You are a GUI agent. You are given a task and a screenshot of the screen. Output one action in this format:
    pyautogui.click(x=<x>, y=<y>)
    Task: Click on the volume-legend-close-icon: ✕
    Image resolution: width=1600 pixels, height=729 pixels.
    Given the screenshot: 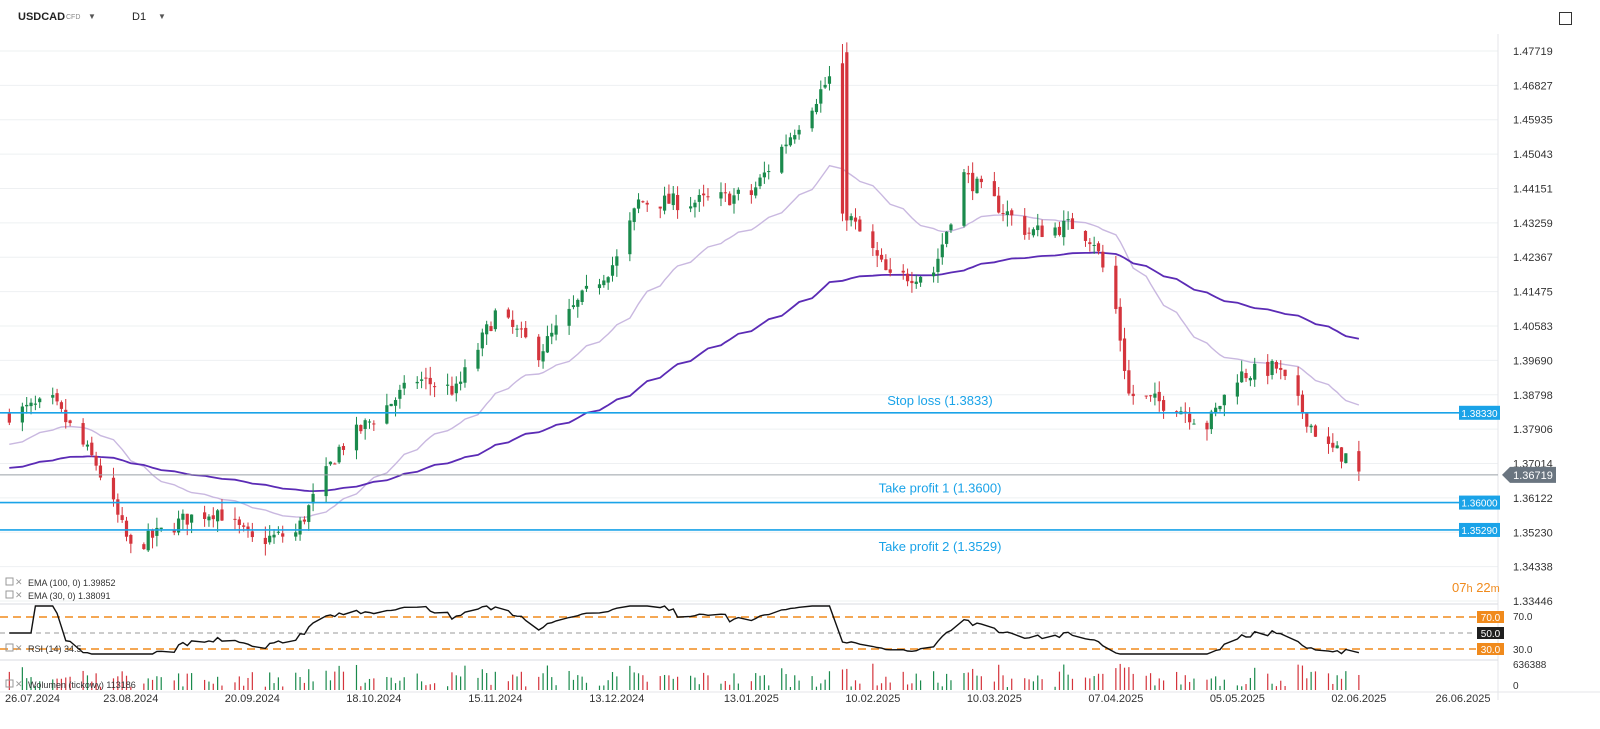 What is the action you would take?
    pyautogui.click(x=19, y=684)
    